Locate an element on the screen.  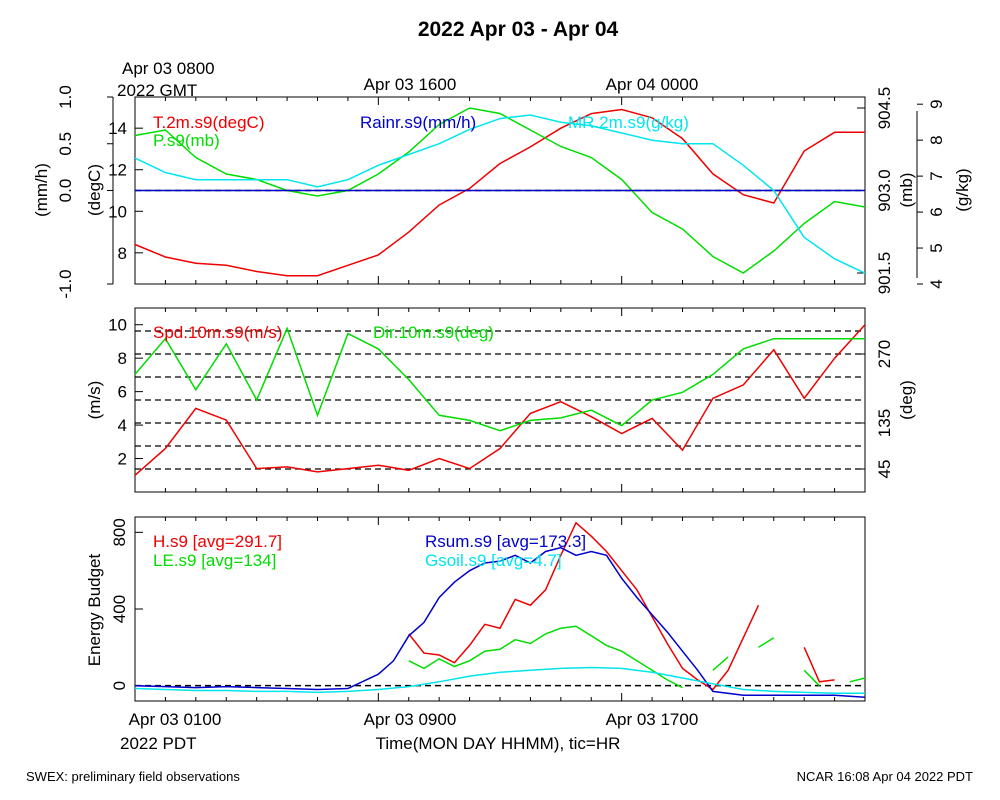
y-tick-label: 9 is located at coordinates (936, 103).